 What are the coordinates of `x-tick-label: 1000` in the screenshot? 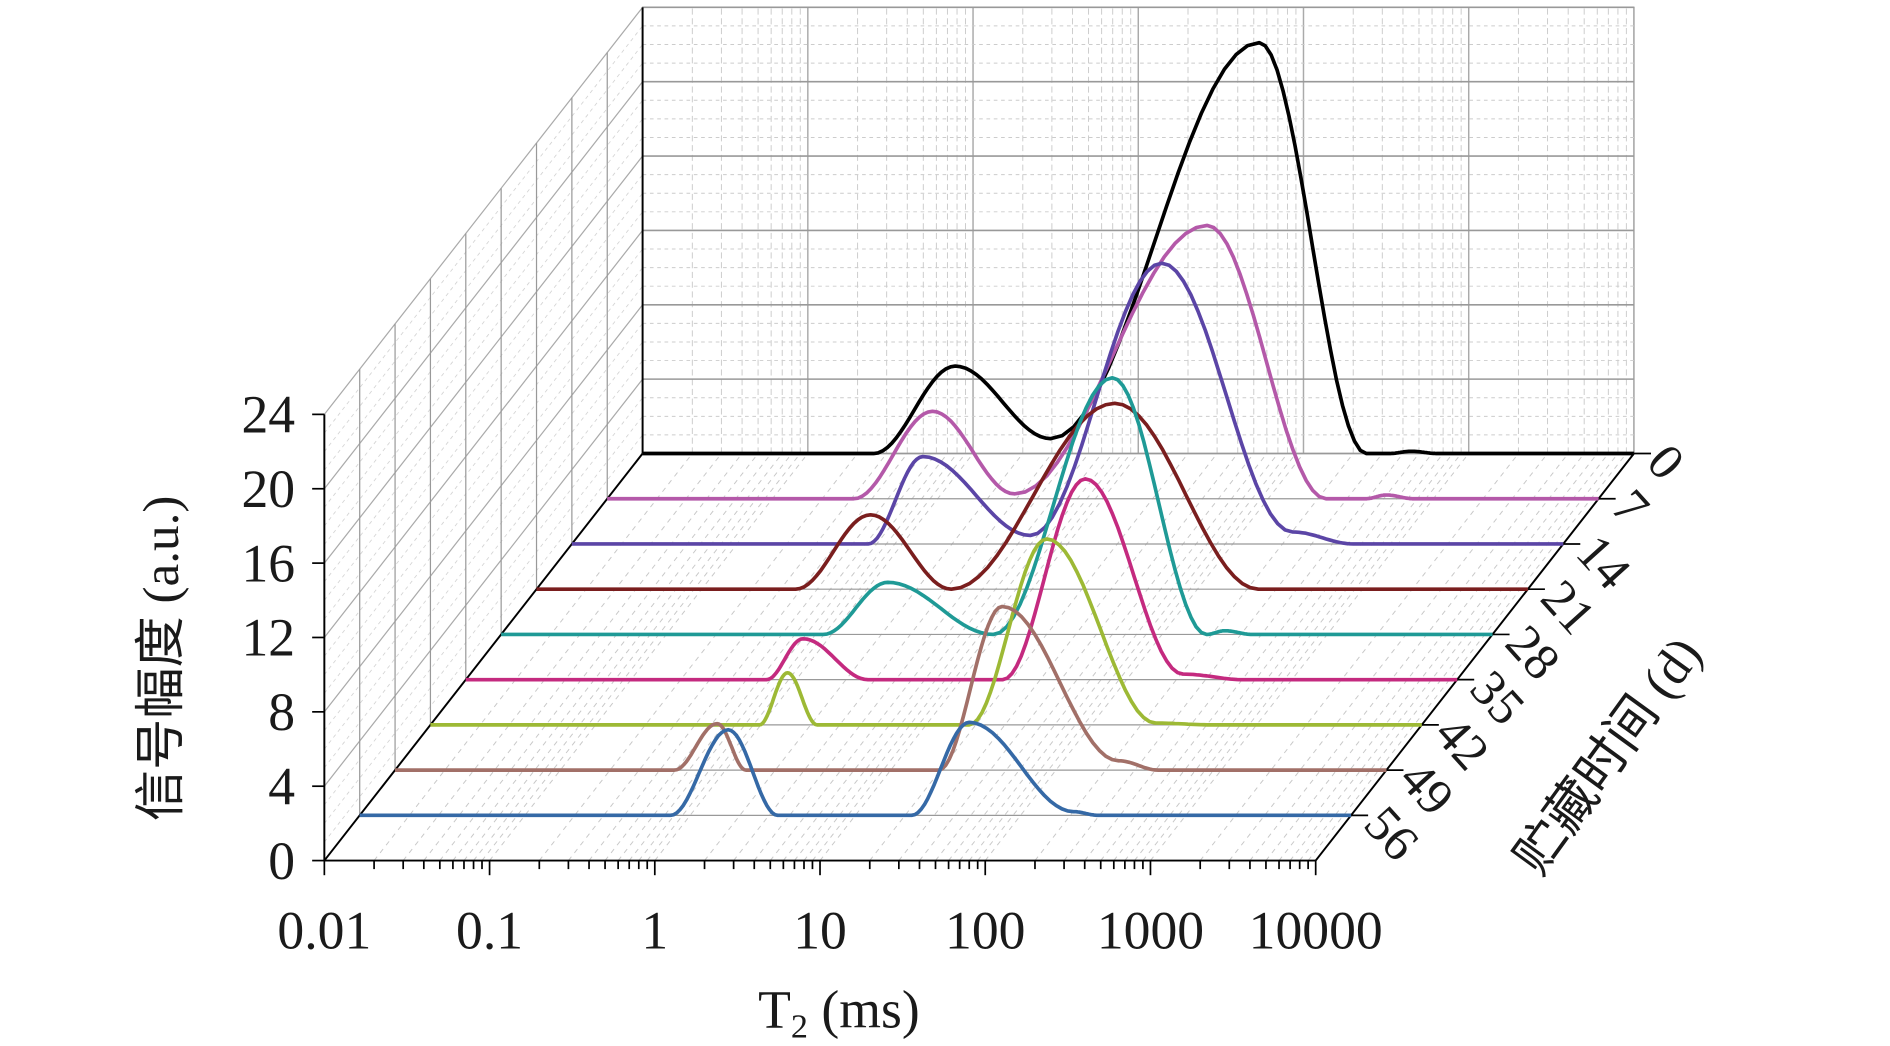 It's located at (1150, 930).